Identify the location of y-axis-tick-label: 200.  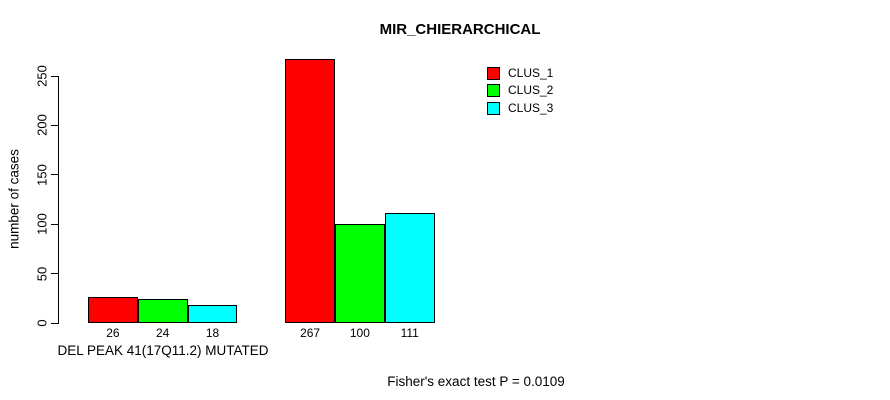
(42, 125).